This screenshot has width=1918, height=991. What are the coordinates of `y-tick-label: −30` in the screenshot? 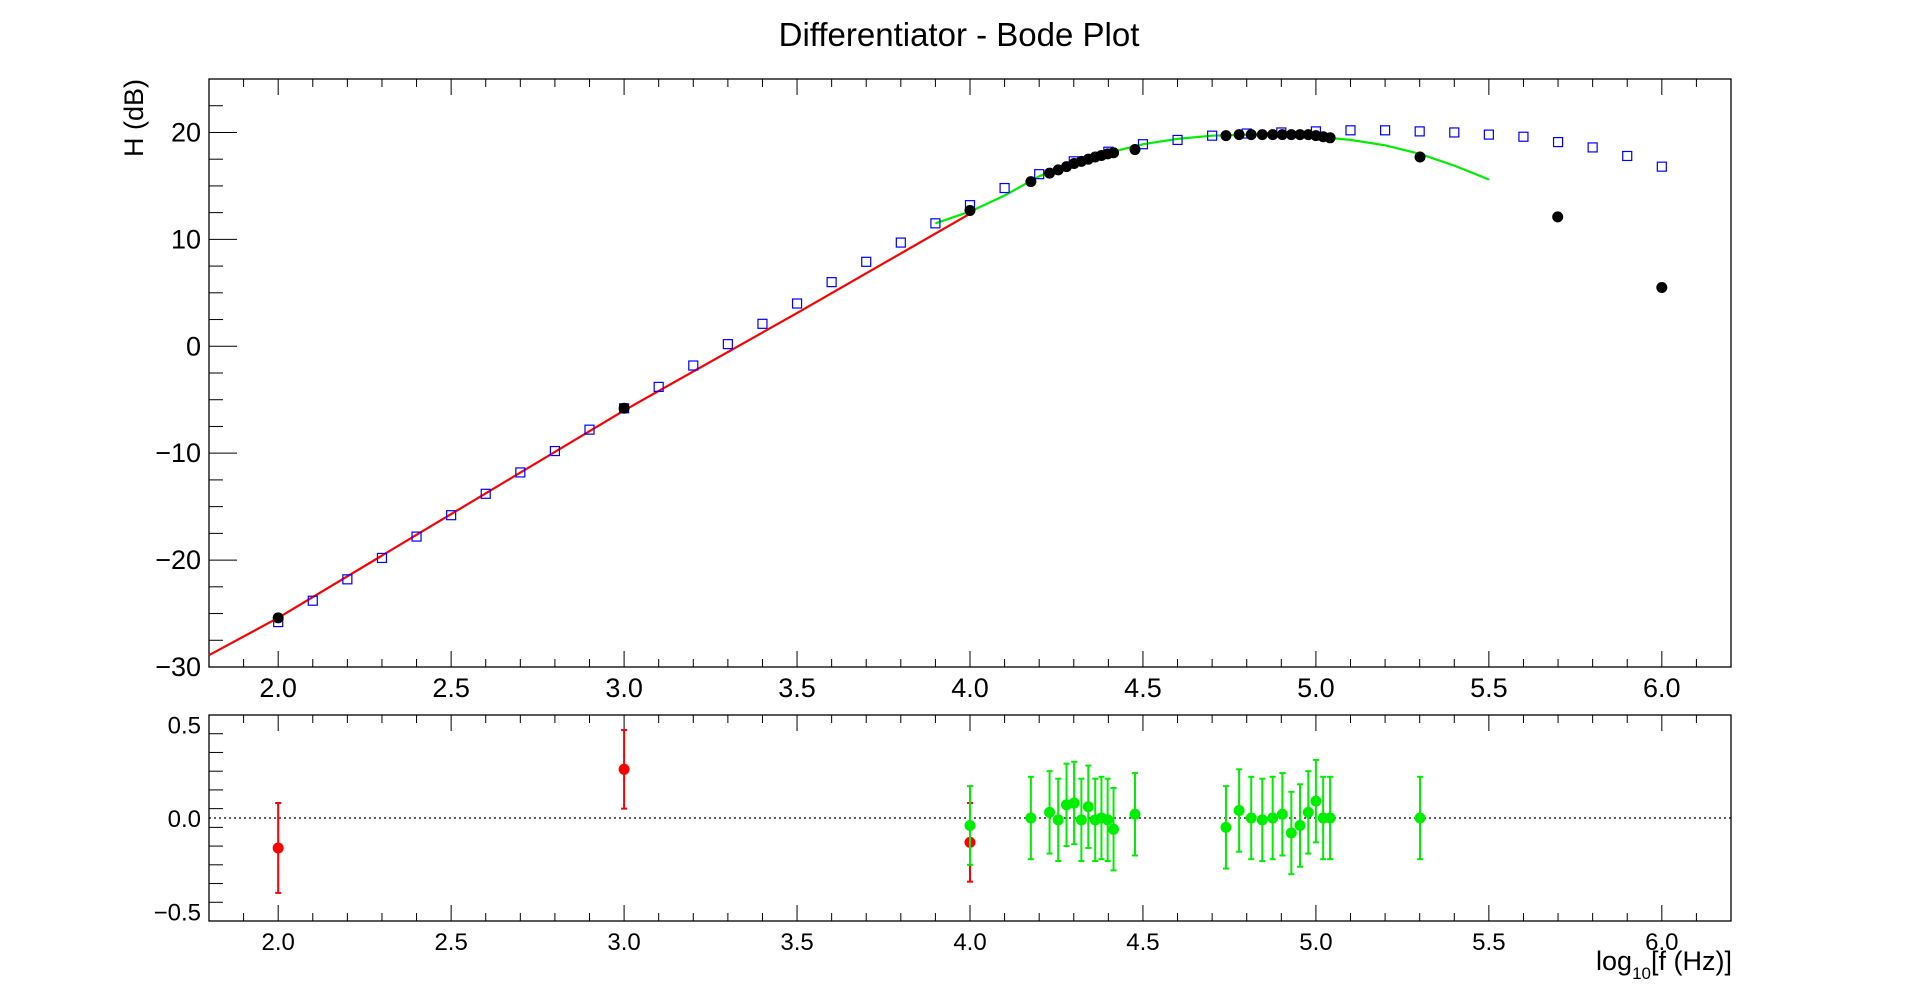 It's located at (178, 667).